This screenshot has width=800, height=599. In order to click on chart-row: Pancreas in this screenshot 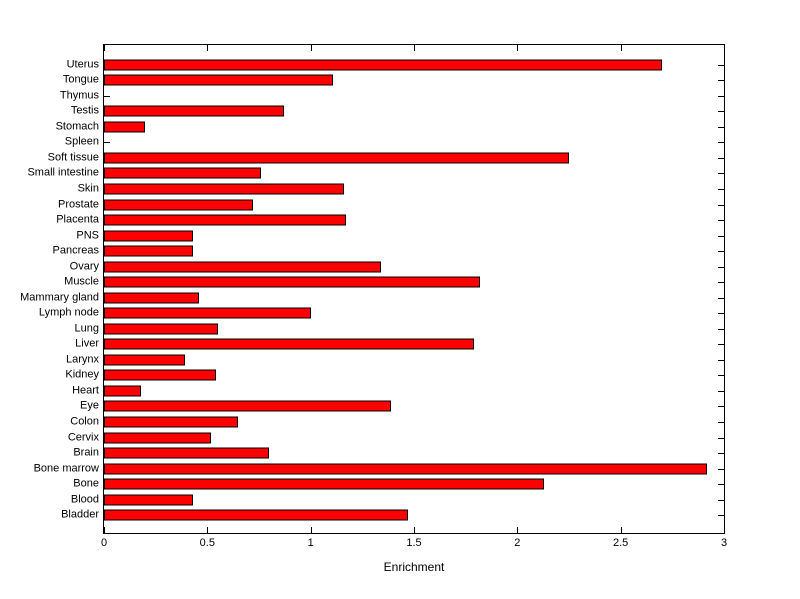, I will do `click(388, 251)`.